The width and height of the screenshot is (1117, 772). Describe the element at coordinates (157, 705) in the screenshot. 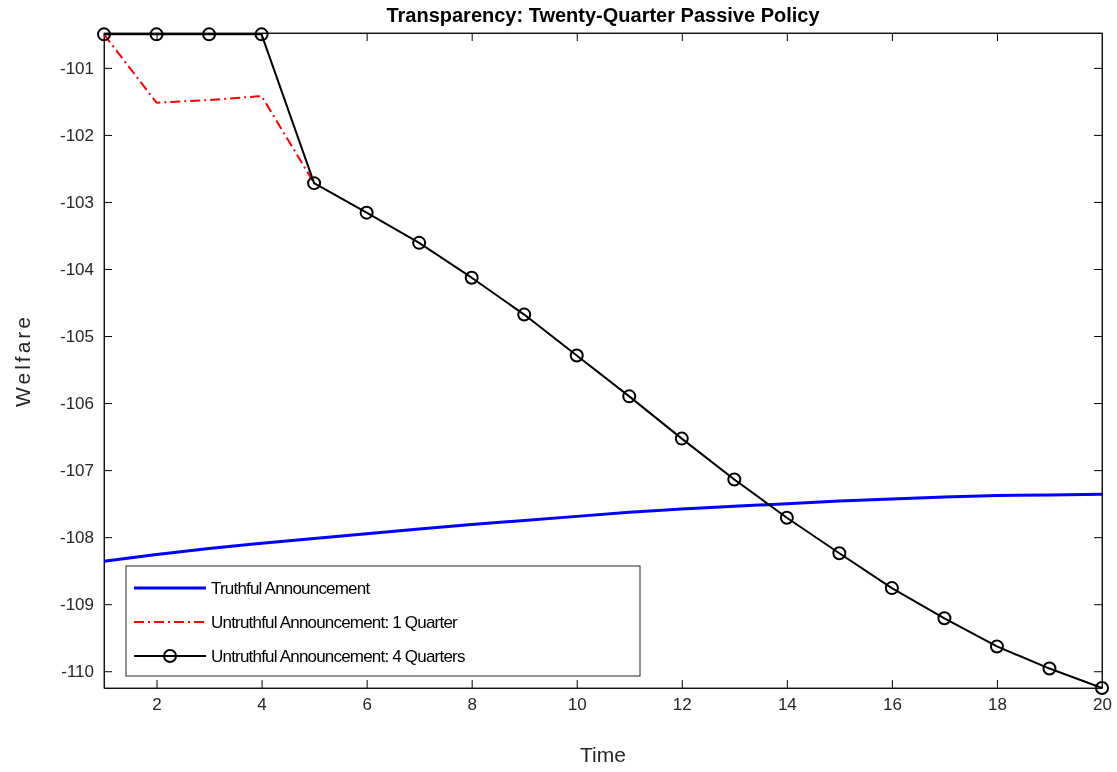

I see `x-tick-label: 2` at that location.